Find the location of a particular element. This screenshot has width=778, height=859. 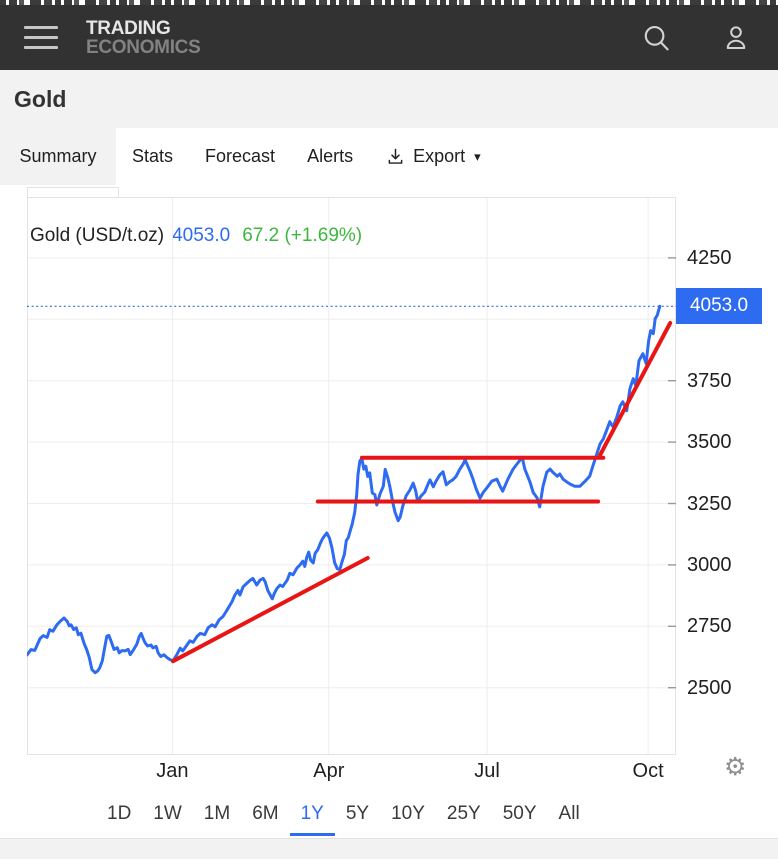

trading-economics-logo: TRADING ECONOMICS is located at coordinates (143, 37).